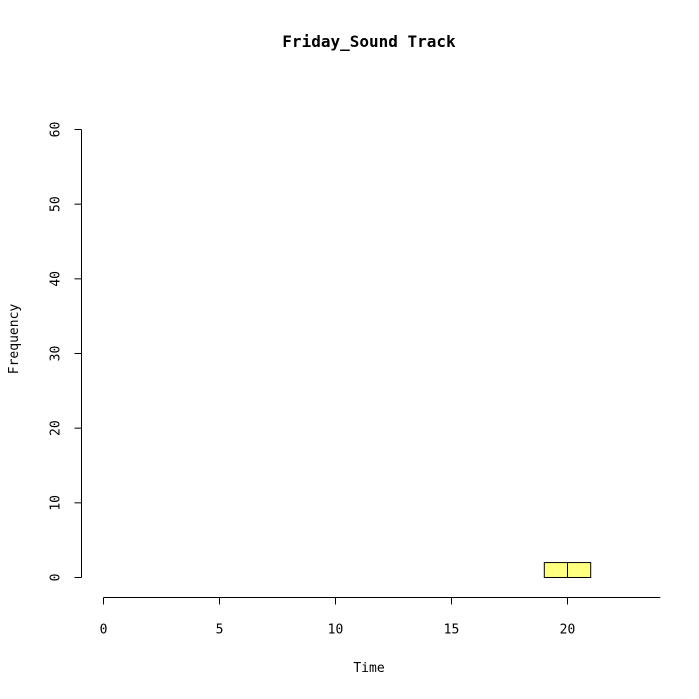 Image resolution: width=699 pixels, height=699 pixels. What do you see at coordinates (56, 428) in the screenshot?
I see `y-tick-label: 20` at bounding box center [56, 428].